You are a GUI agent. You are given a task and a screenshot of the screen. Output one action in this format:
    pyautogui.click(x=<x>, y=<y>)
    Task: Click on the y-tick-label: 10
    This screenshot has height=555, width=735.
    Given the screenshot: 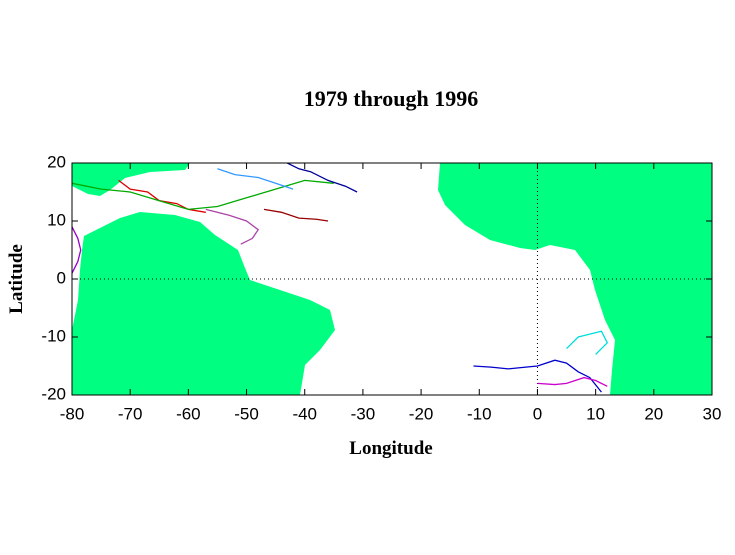 What is the action you would take?
    pyautogui.click(x=56, y=219)
    